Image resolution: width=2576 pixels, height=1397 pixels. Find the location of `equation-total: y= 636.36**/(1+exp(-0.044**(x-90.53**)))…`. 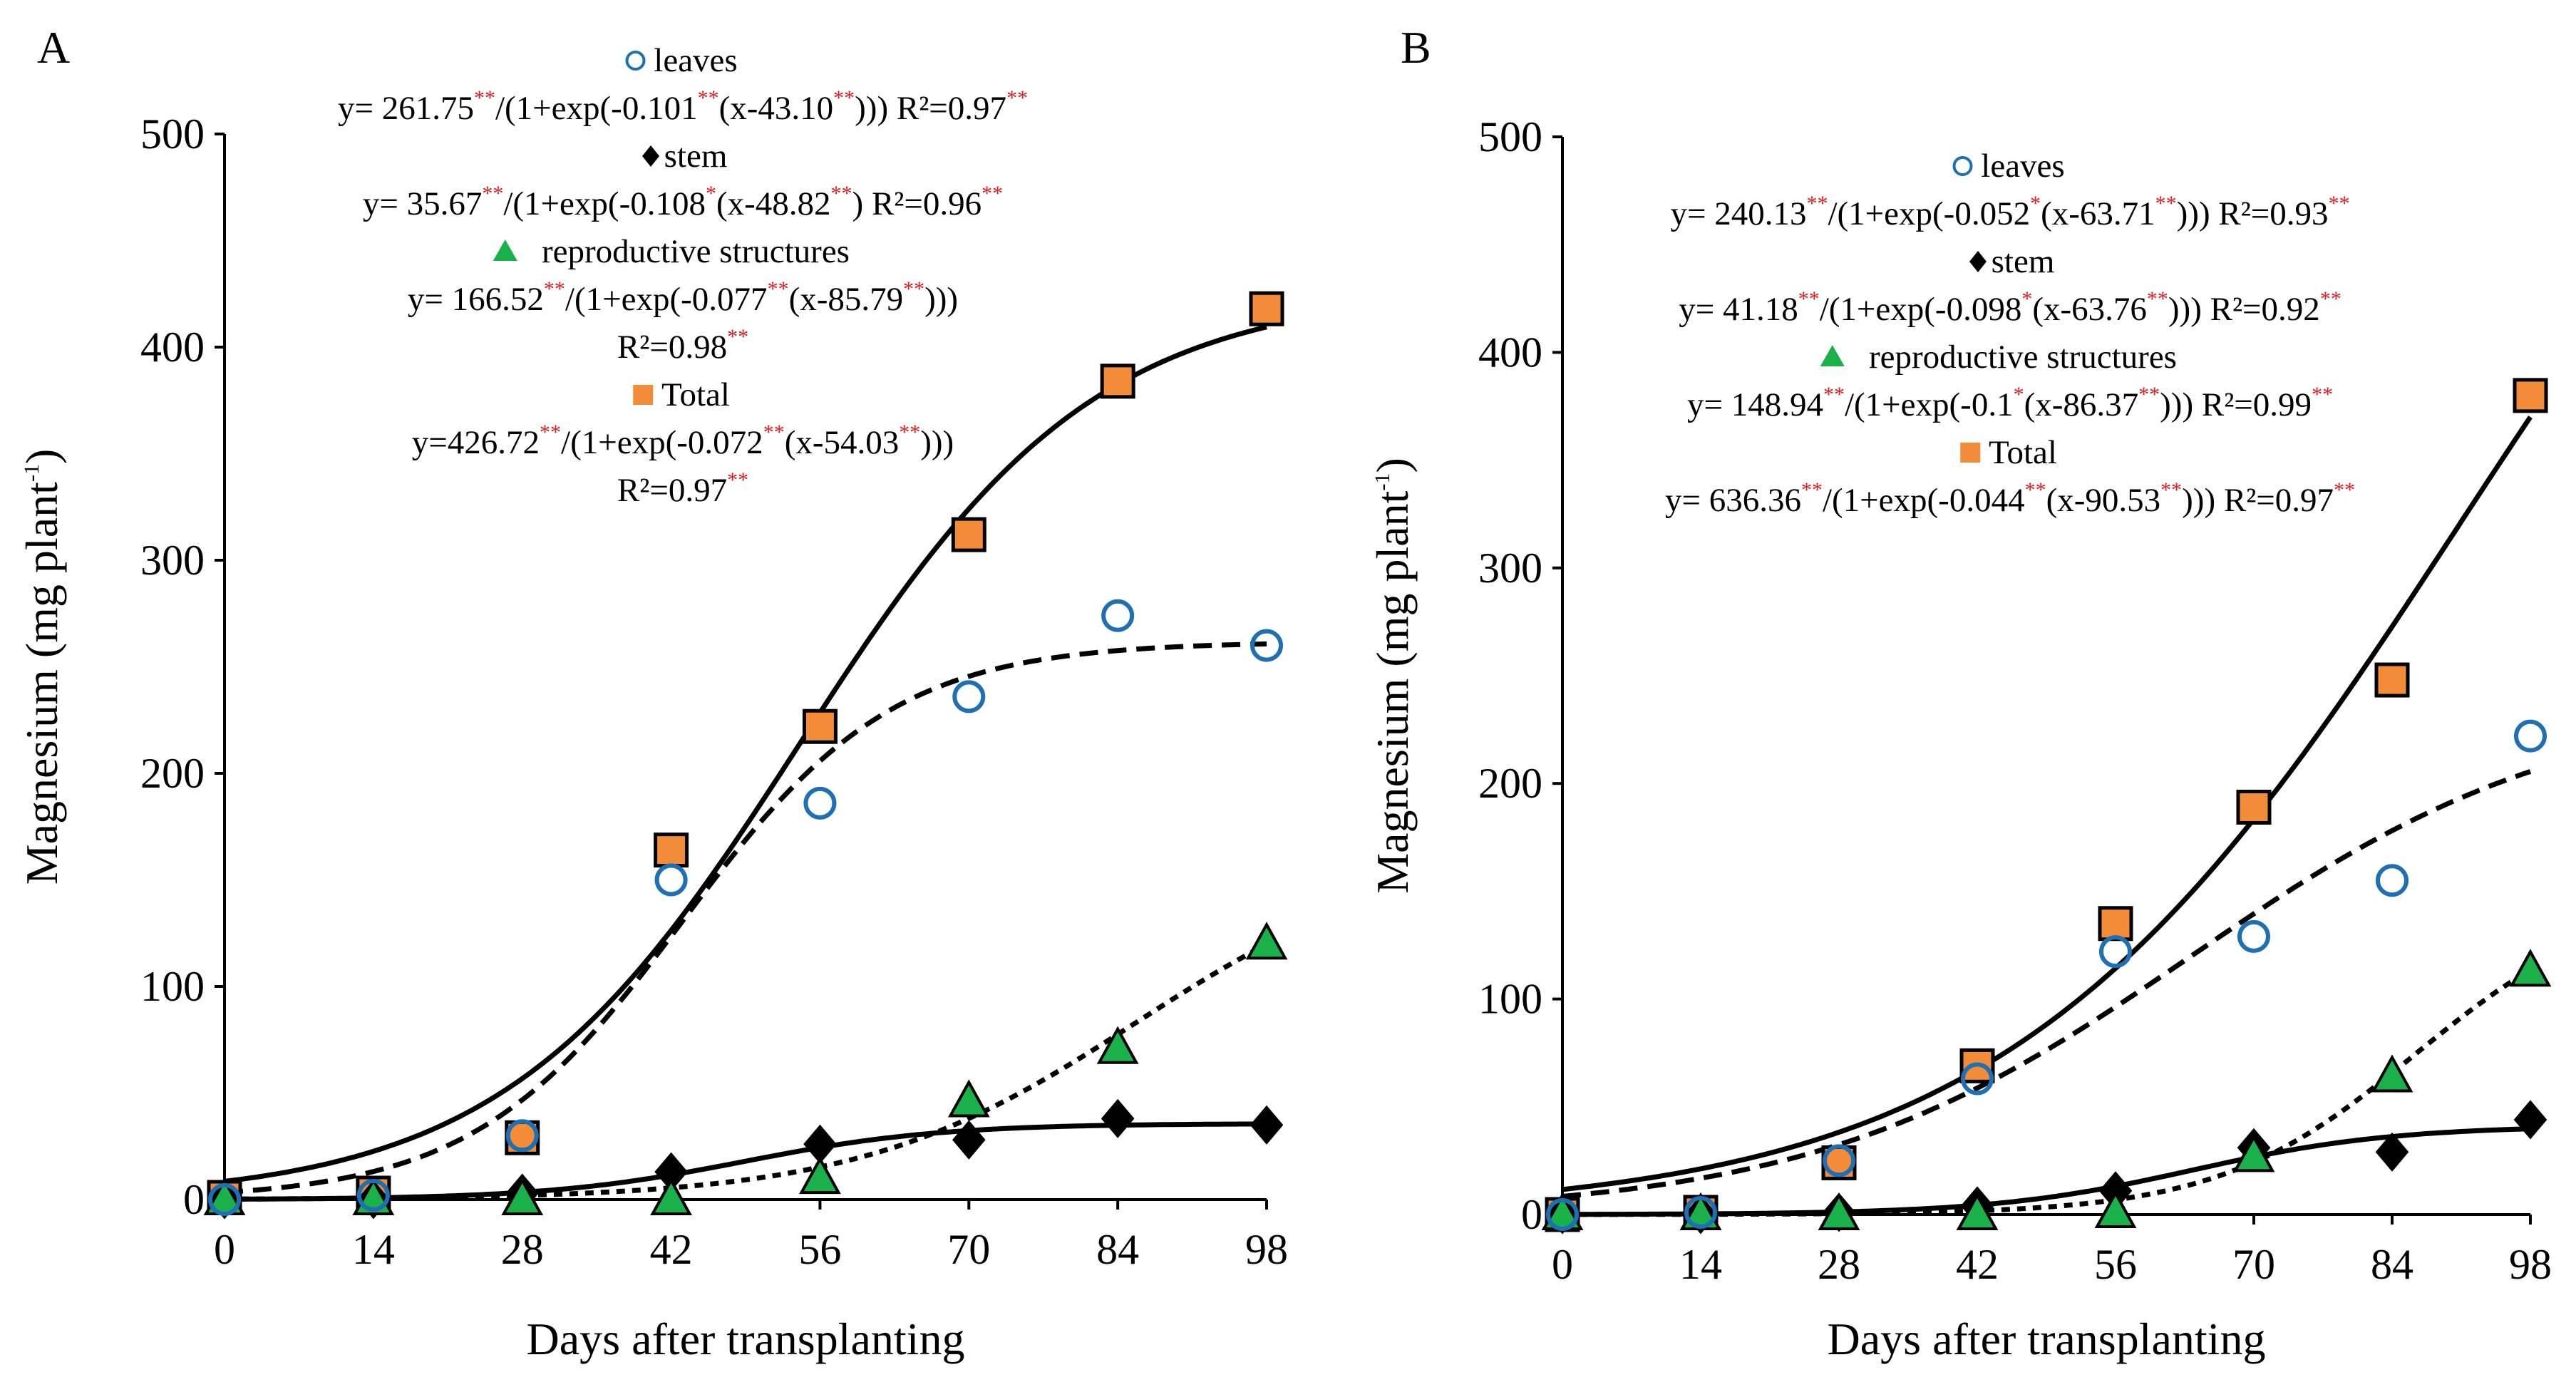

equation-total: y= 636.36**/(1+exp(-0.044**(x-90.53**)))… is located at coordinates (2010, 499).